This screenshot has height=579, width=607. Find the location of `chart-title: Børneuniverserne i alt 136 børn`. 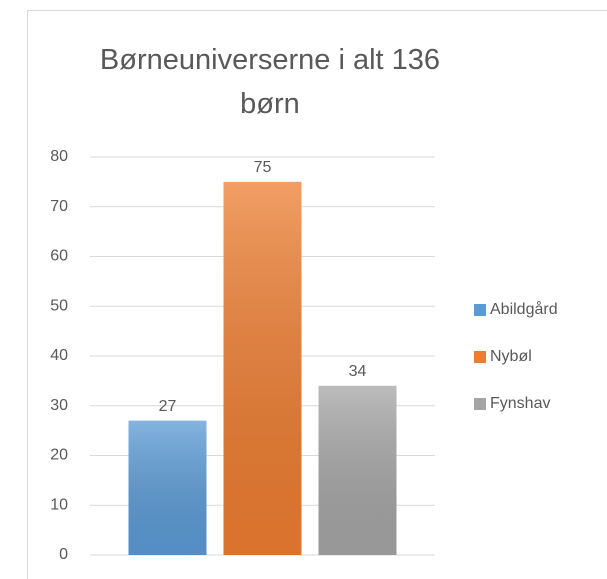

chart-title: Børneuniverserne i alt 136 børn is located at coordinates (270, 82).